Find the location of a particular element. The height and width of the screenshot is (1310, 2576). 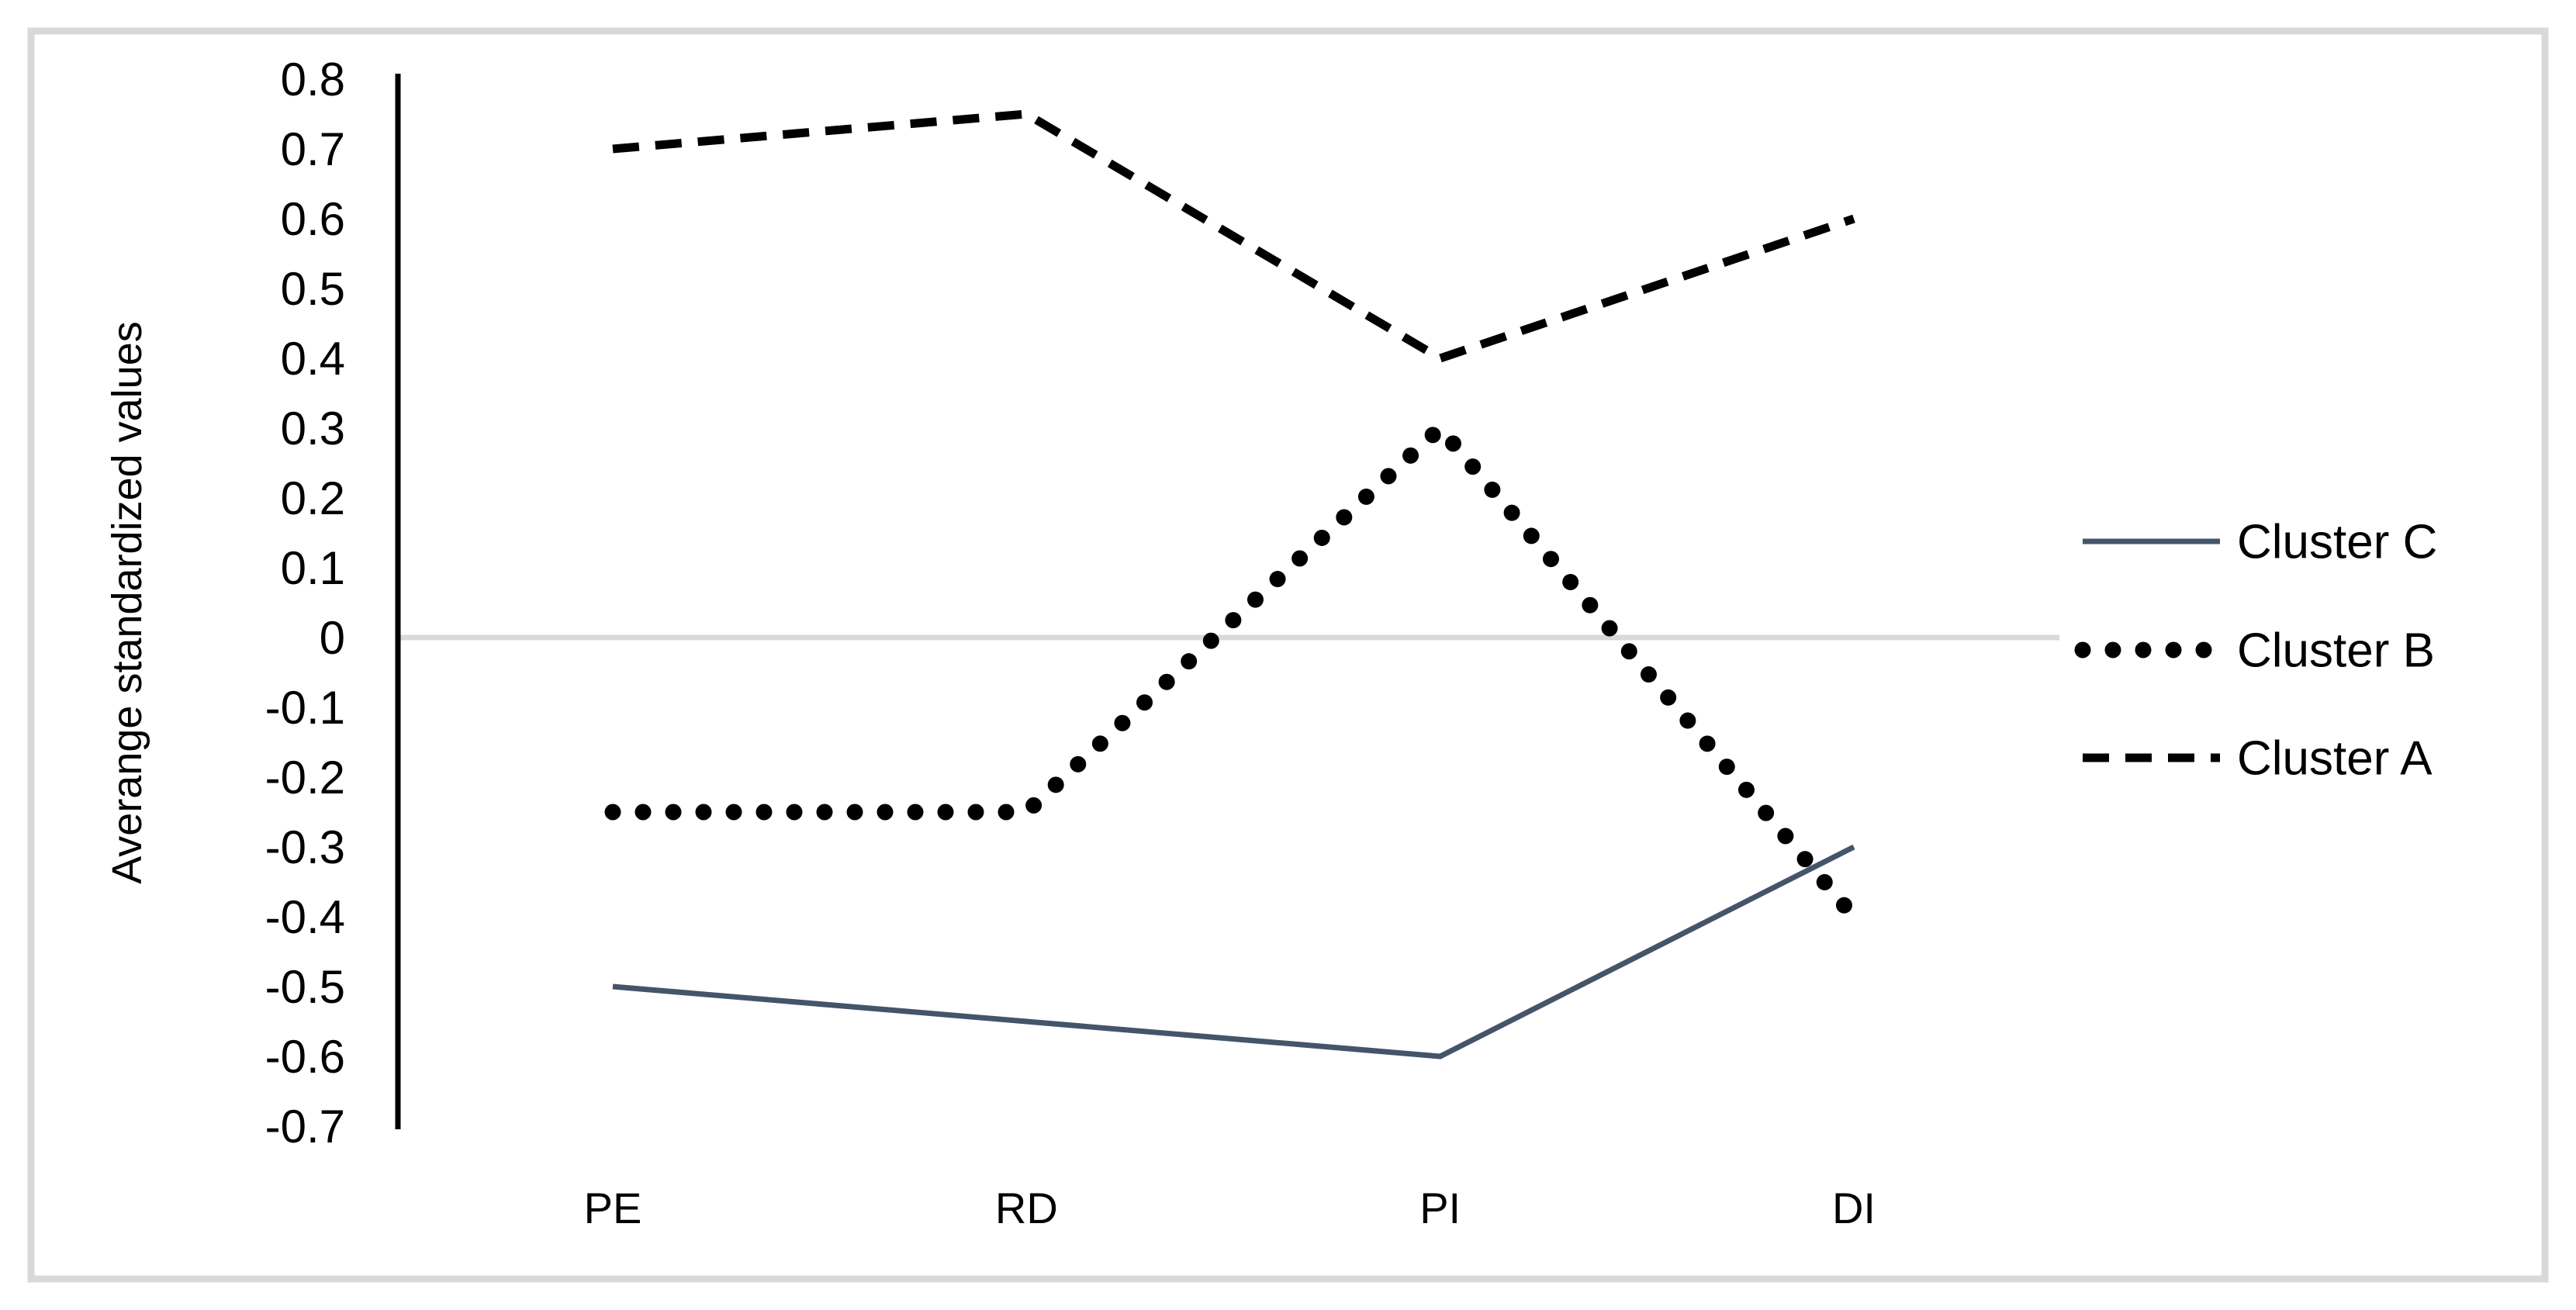

y-tick-label: -0.1 is located at coordinates (305, 708).